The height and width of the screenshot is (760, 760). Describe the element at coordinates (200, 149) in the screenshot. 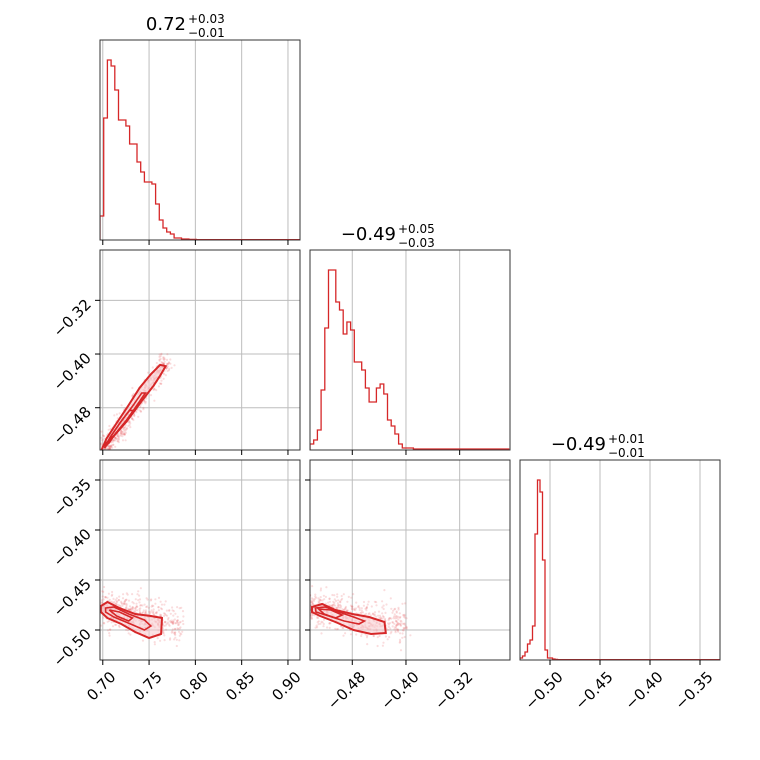

I see `panel-content` at that location.